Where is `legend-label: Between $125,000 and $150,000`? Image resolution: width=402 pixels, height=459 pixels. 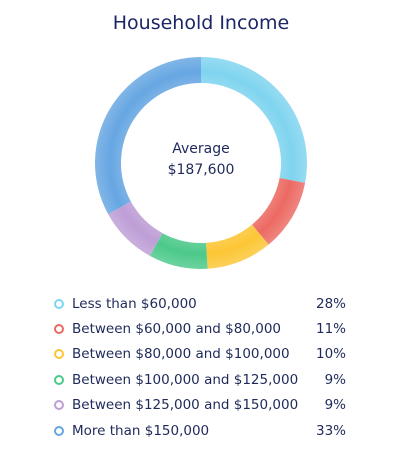 legend-label: Between $125,000 and $150,000 is located at coordinates (185, 405).